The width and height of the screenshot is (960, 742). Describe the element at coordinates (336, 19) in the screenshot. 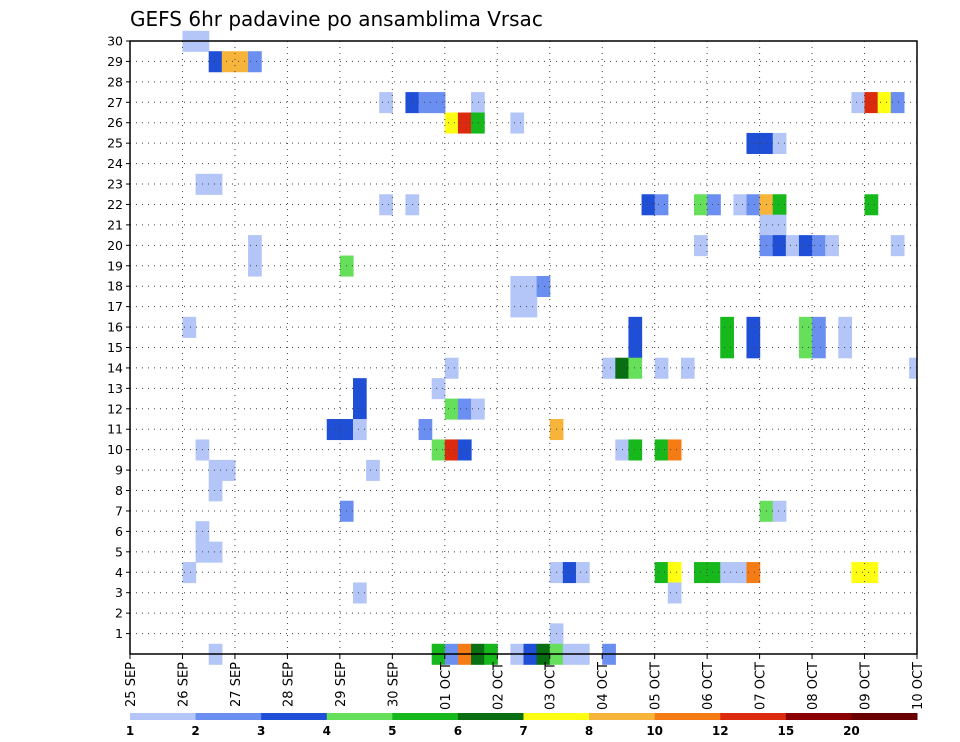

I see `chart-title: GEFS 6hr padavine po ansamblima Vrsac` at that location.